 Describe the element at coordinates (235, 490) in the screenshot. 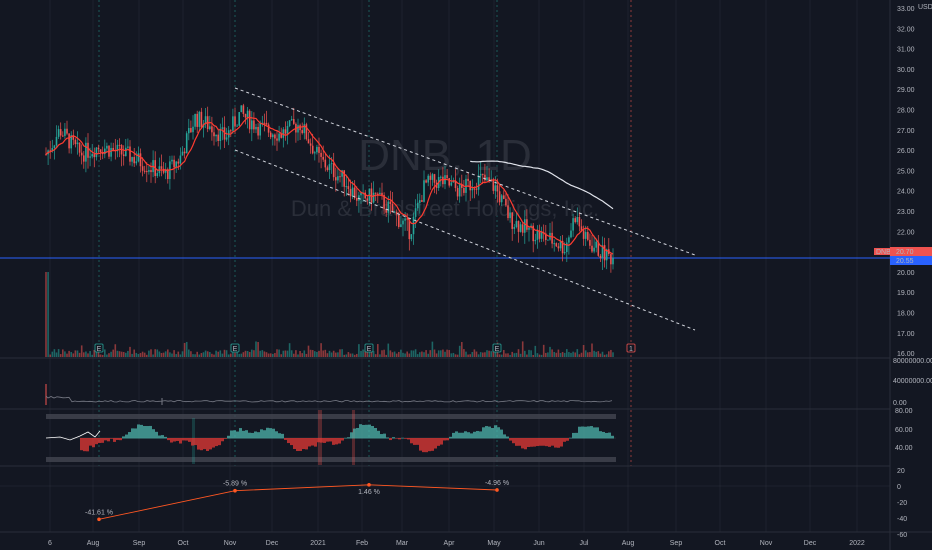

I see `zigzag-point` at that location.